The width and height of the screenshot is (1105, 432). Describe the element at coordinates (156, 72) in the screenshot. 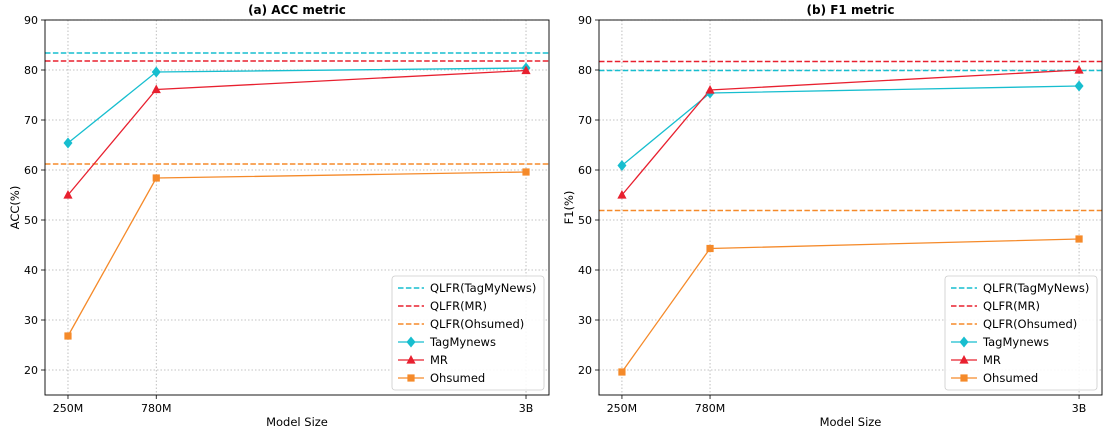

I see `data-point-tagmynews-780m` at that location.